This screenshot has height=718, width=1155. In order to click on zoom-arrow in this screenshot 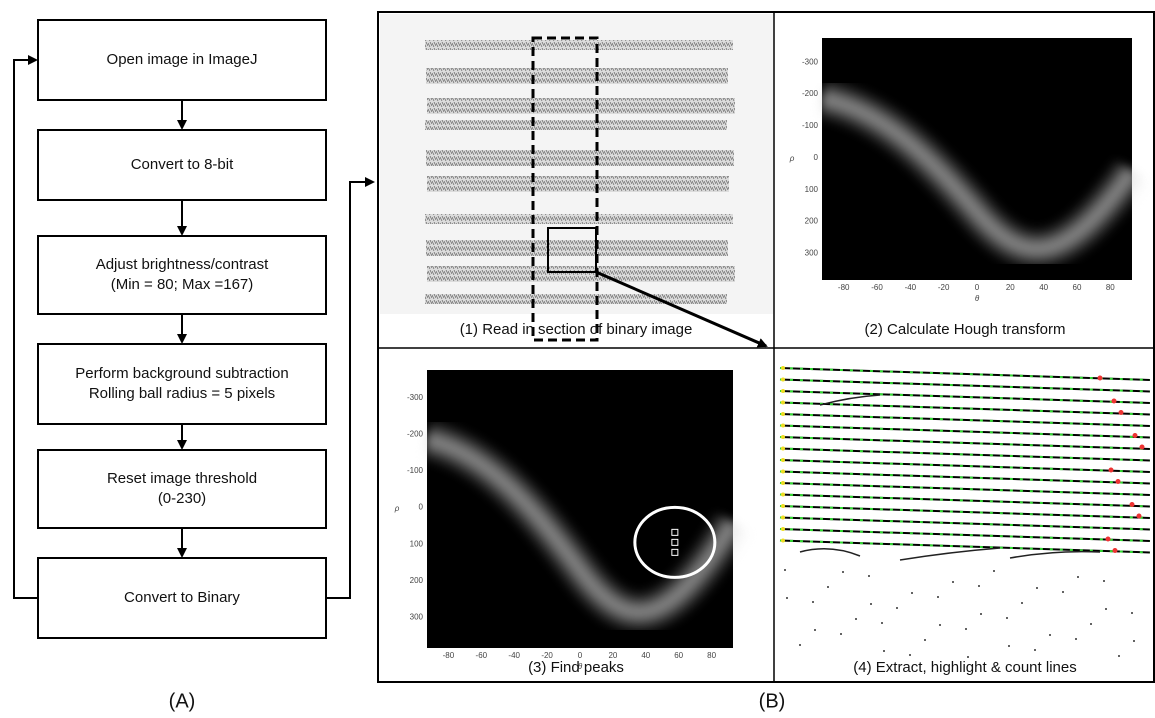, I will do `click(681, 309)`.